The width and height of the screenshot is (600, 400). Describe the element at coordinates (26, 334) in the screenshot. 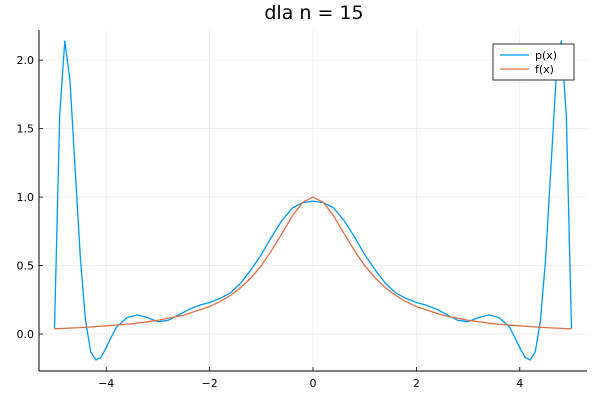

I see `y-tick-label: 0.0` at that location.